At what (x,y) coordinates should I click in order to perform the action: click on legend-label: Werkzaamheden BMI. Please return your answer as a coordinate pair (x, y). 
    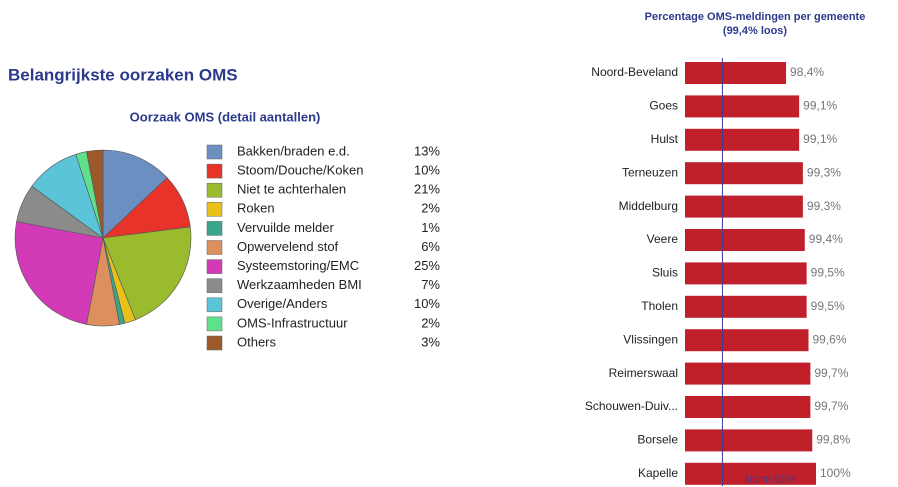
    Looking at the image, I should click on (299, 284).